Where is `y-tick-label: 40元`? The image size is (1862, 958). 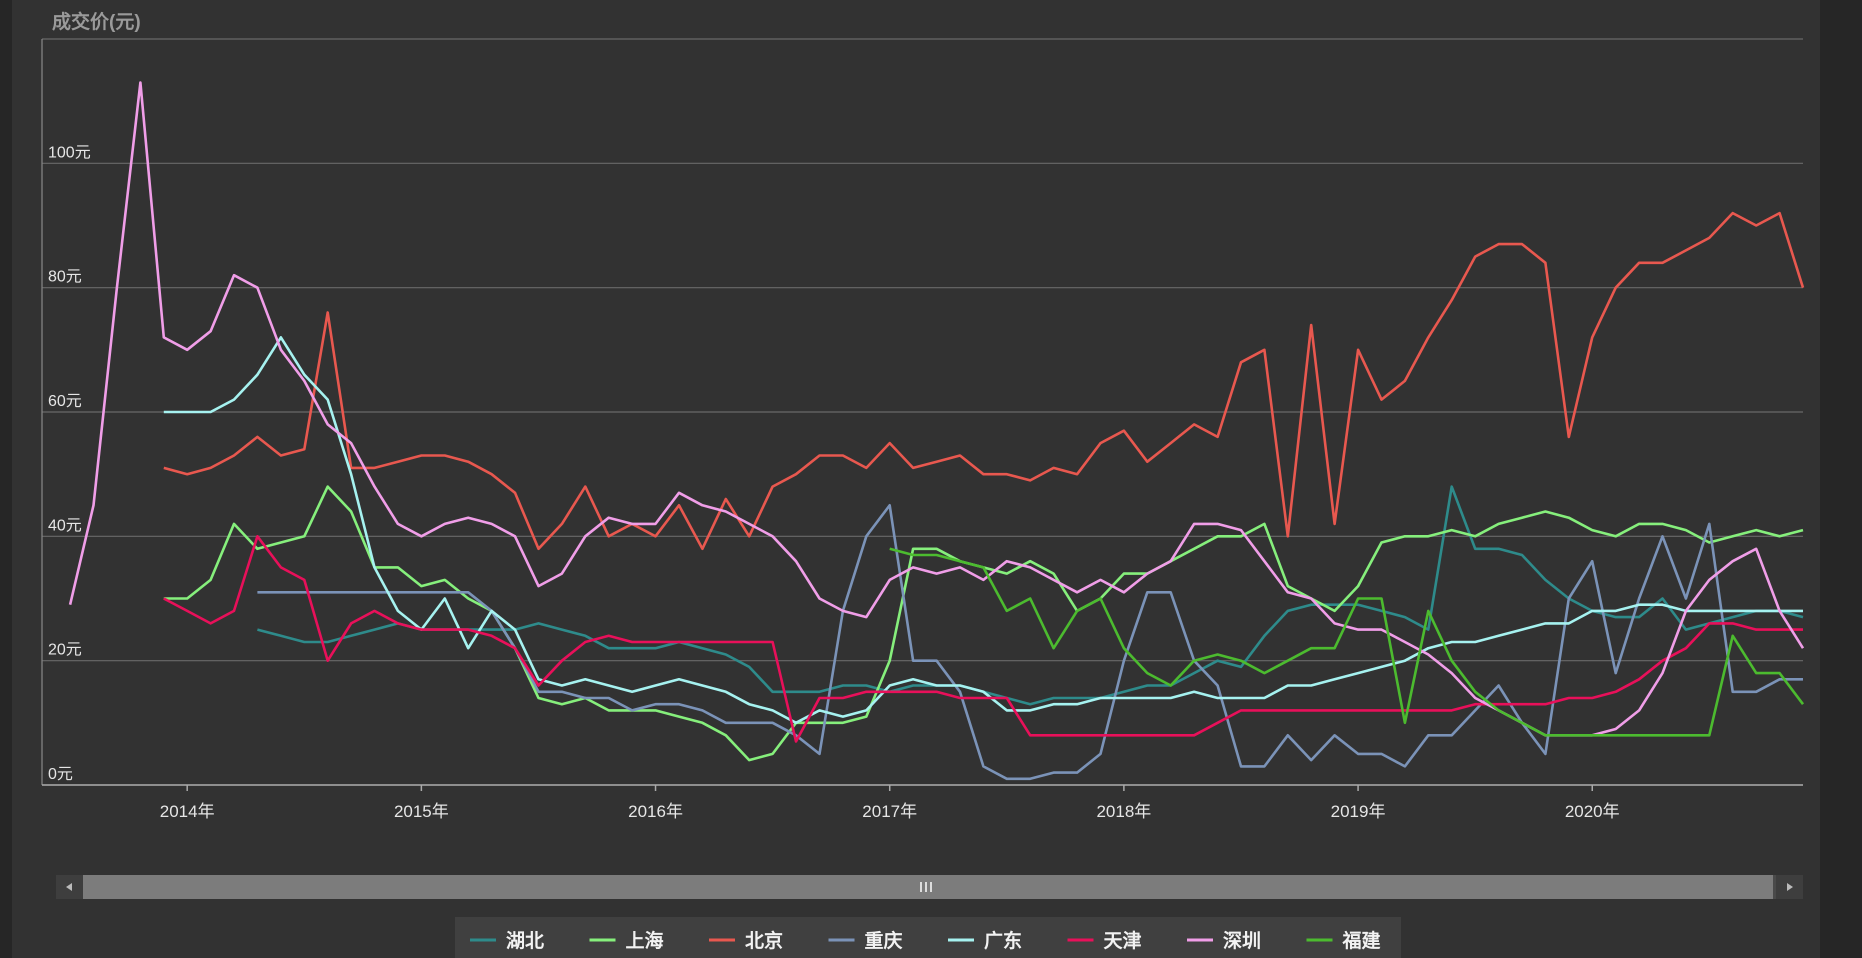 y-tick-label: 40元 is located at coordinates (65, 525).